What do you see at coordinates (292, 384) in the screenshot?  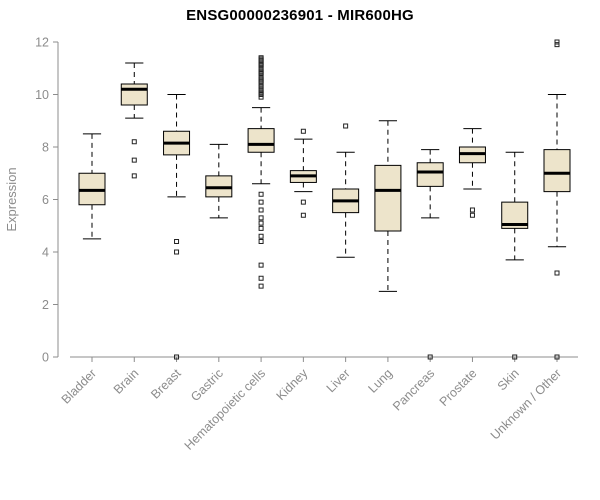 I see `x-tick-label: Kidney` at bounding box center [292, 384].